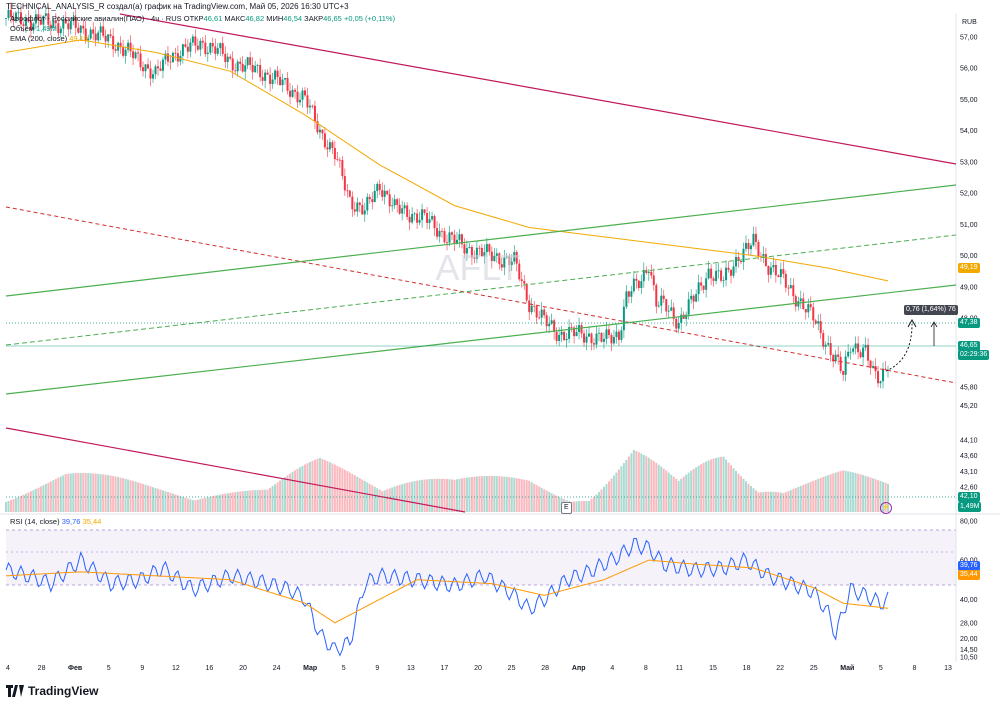 The image size is (1000, 707). What do you see at coordinates (934, 324) in the screenshot?
I see `measure-arrowhead` at bounding box center [934, 324].